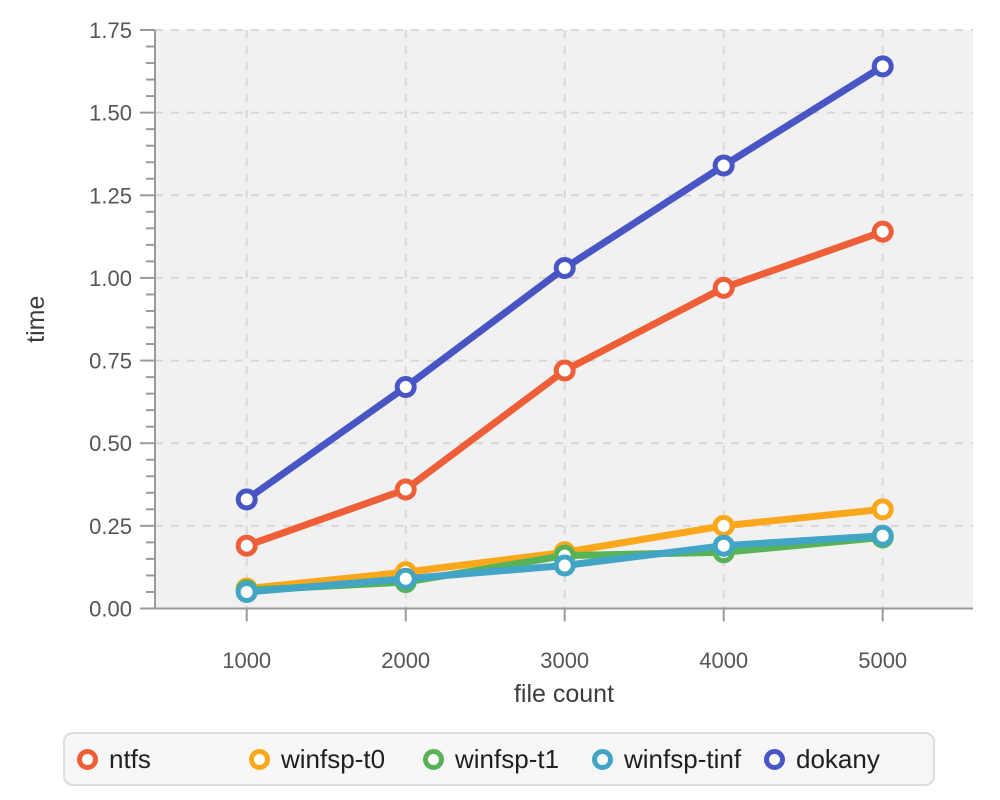  I want to click on legend-item-dokany: dokany, so click(822, 759).